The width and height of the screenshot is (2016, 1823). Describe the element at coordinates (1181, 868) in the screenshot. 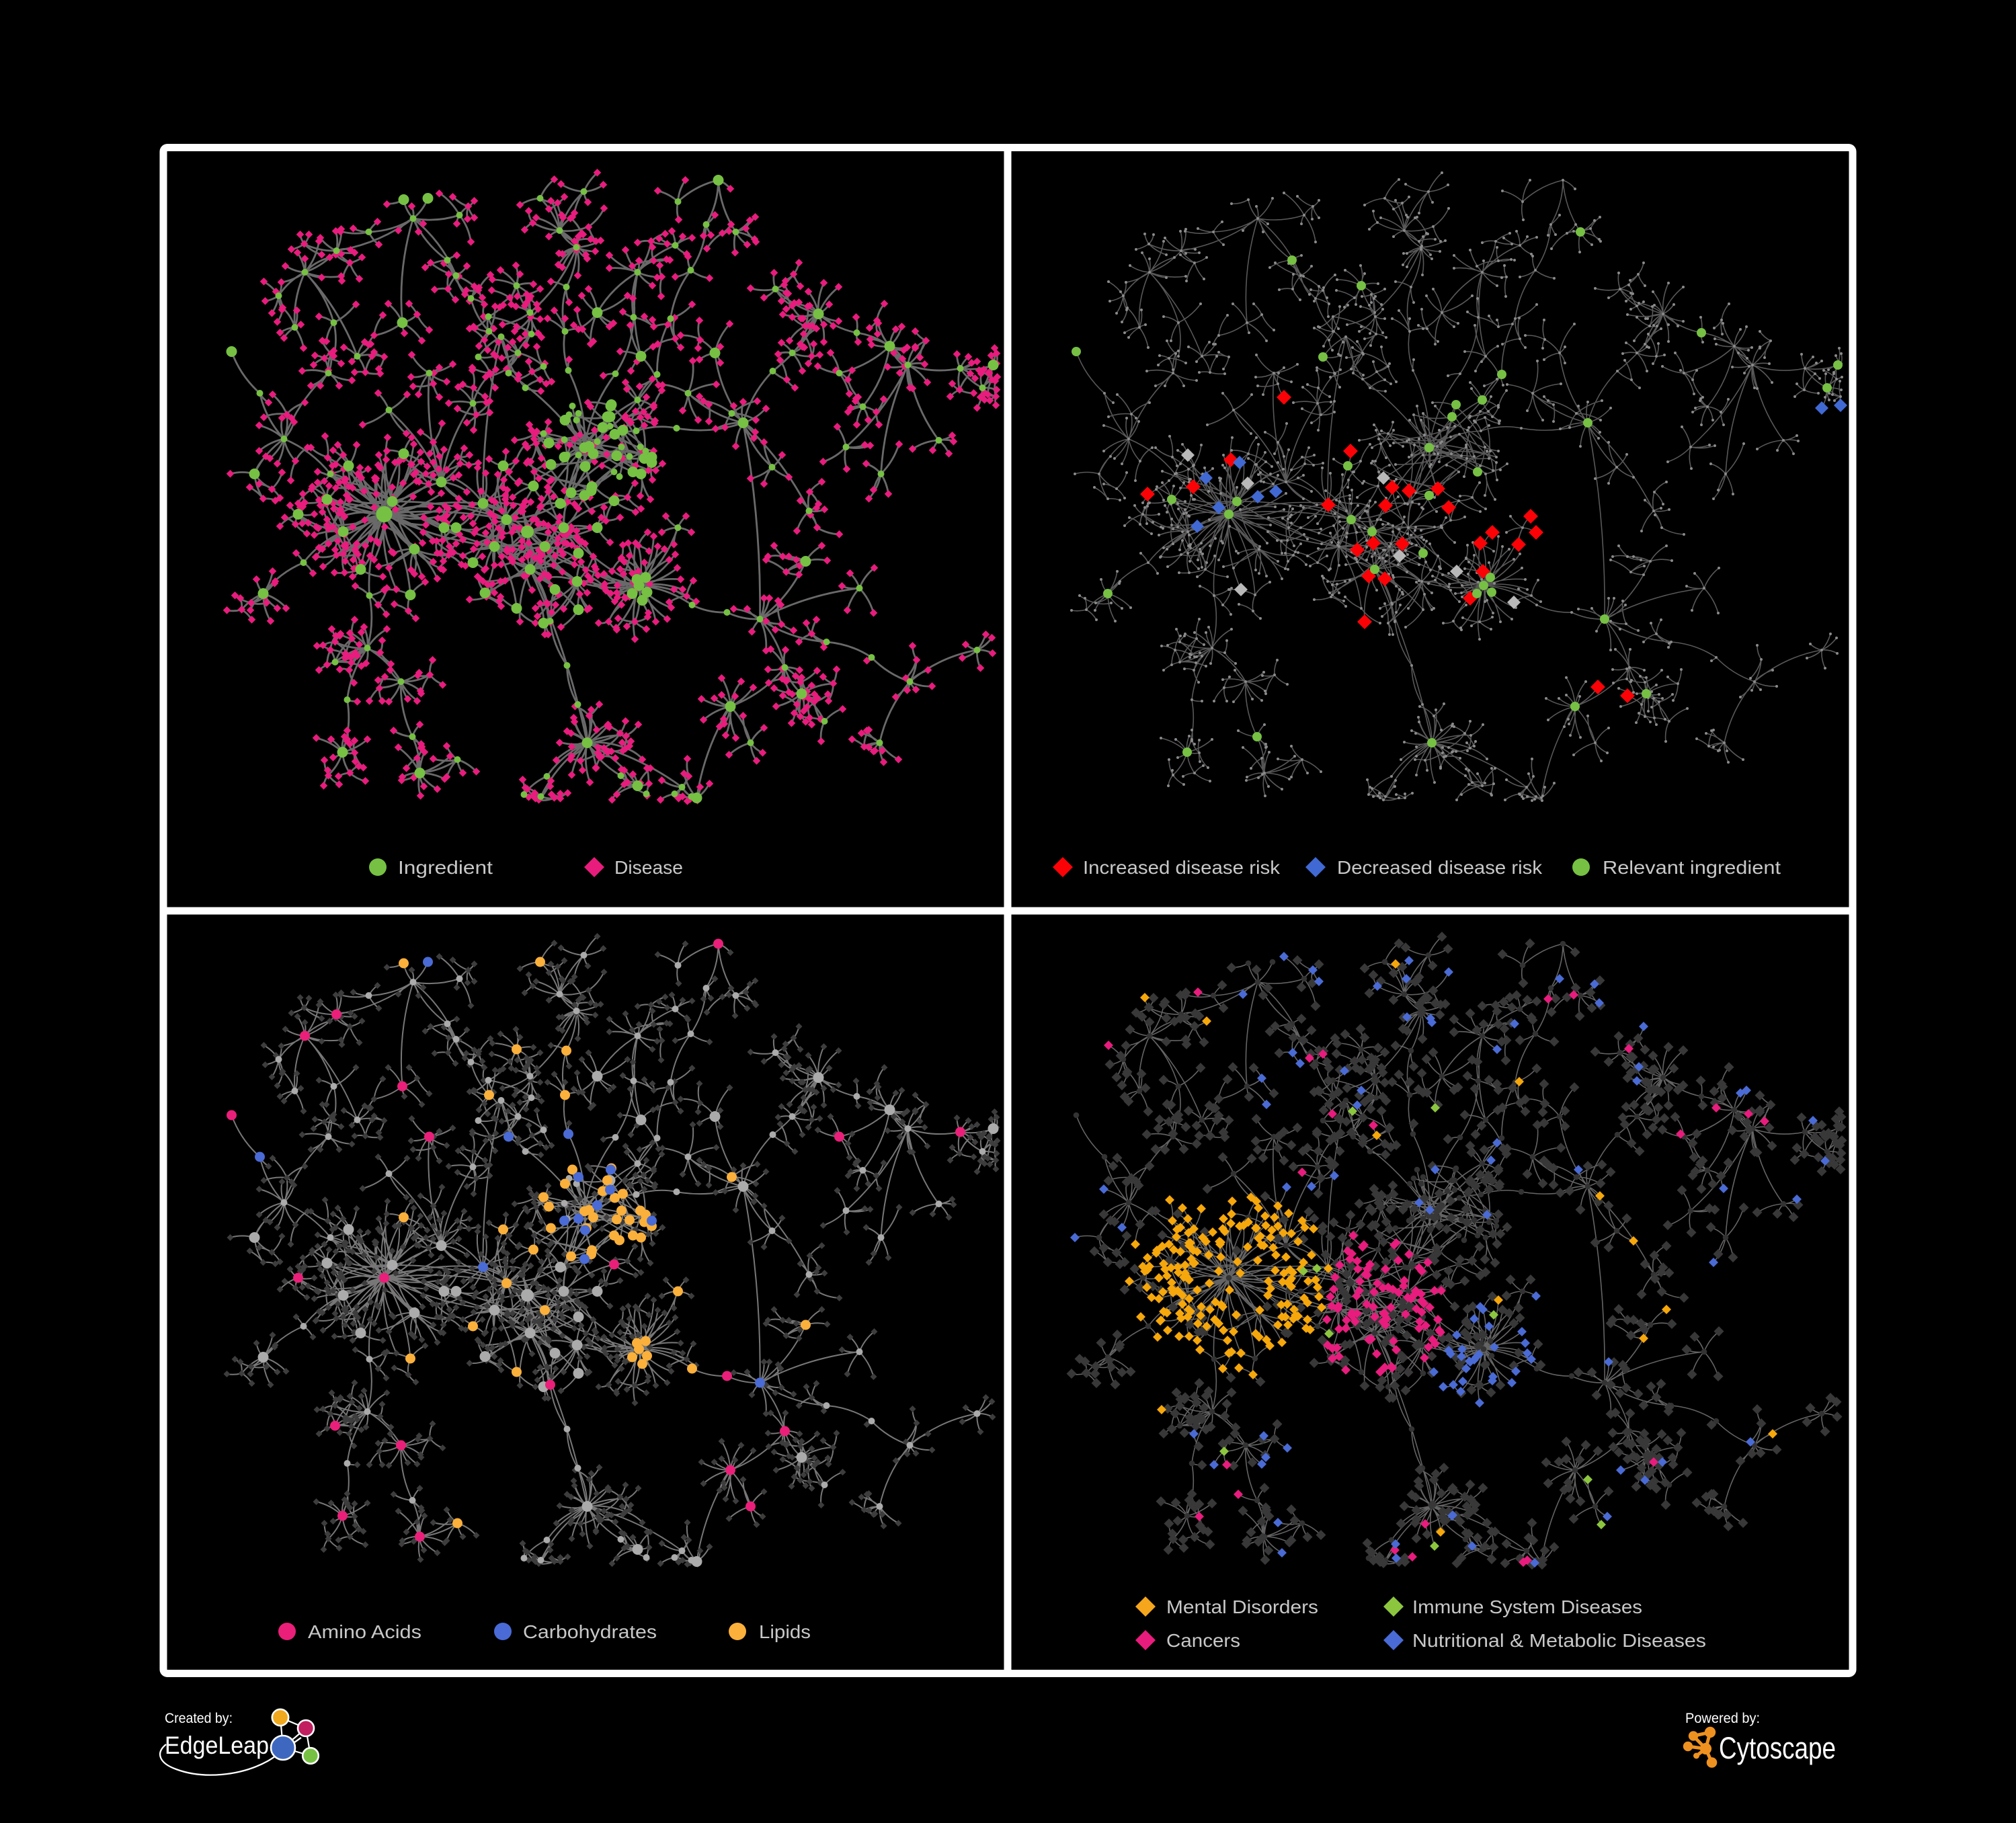

I see `svg-text: Increased disease risk` at that location.